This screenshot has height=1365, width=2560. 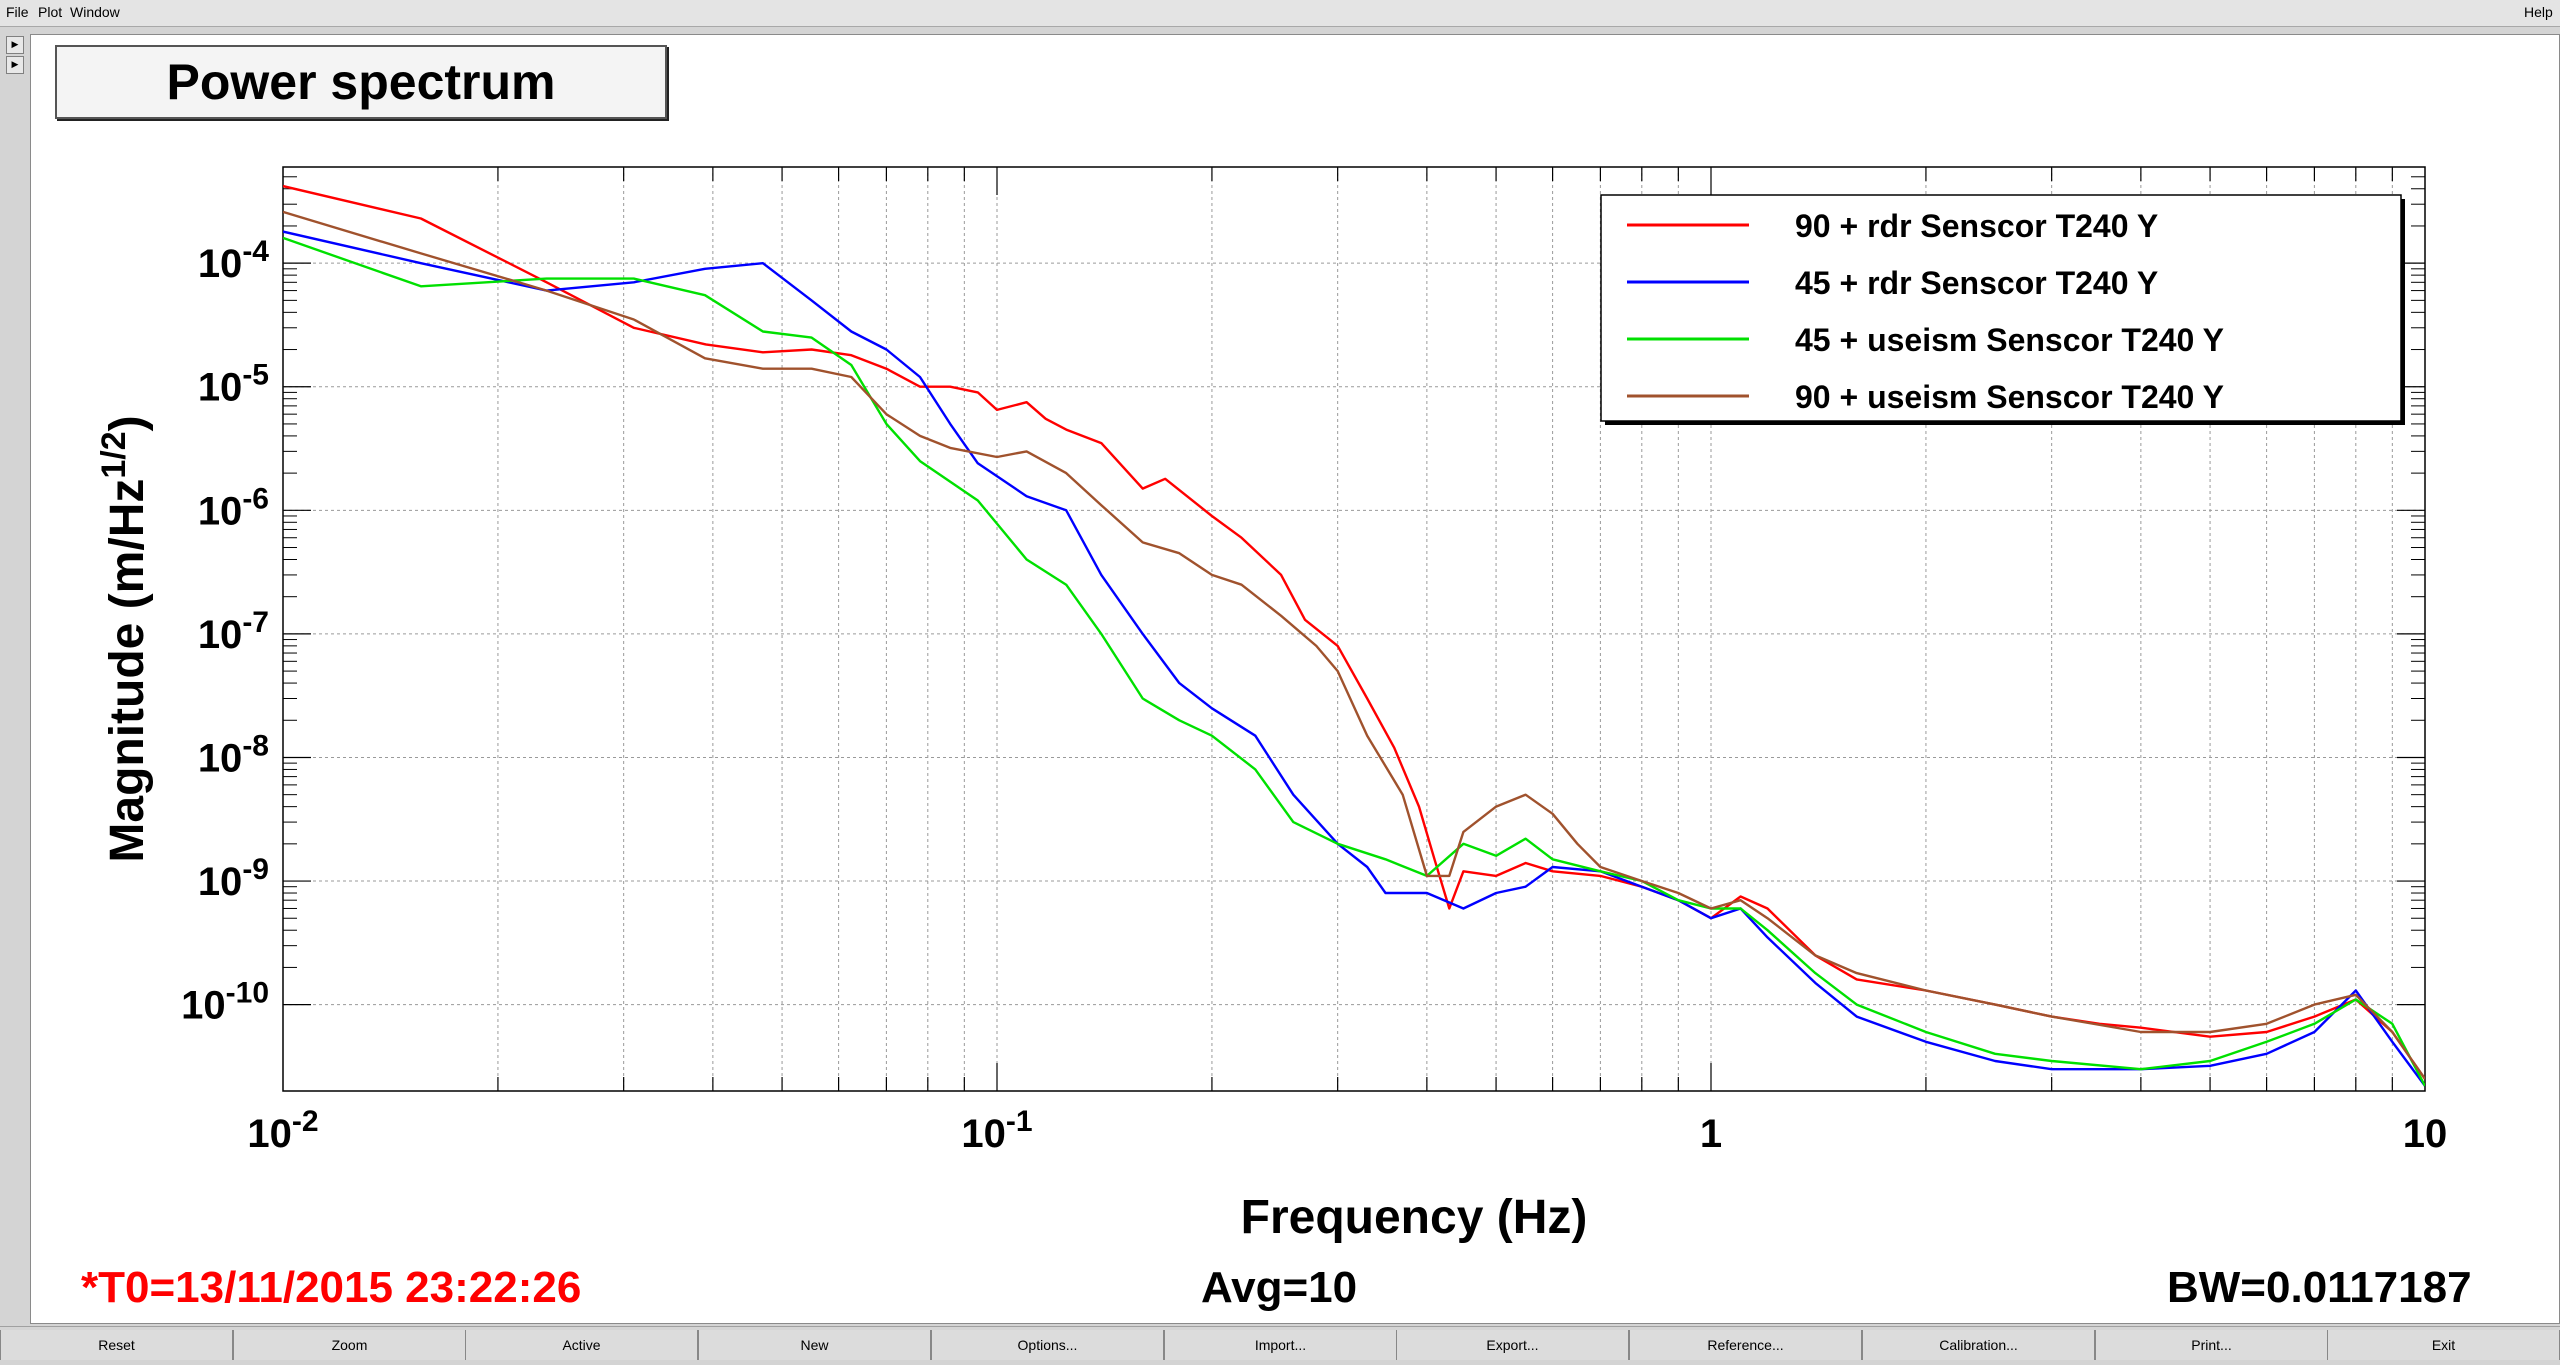 I want to click on t0-timestamp: *T0=13/11/2015 23:22:26, so click(x=331, y=1287).